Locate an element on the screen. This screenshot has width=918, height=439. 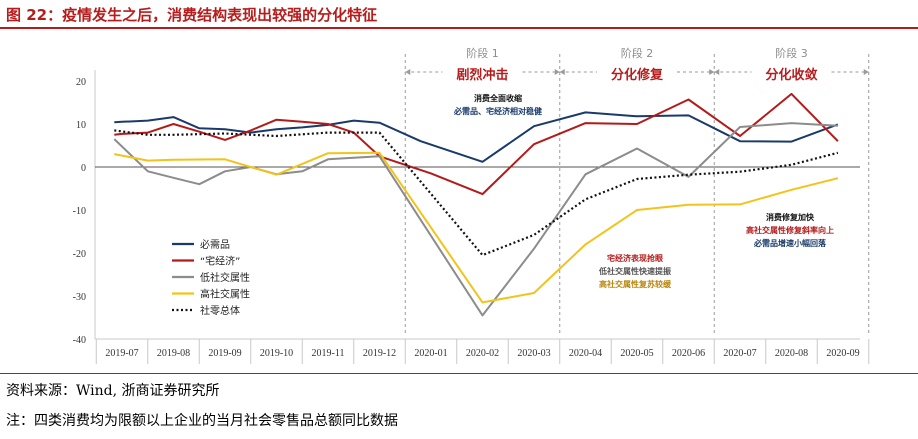
phase-label: 阶段 1 is located at coordinates (482, 53).